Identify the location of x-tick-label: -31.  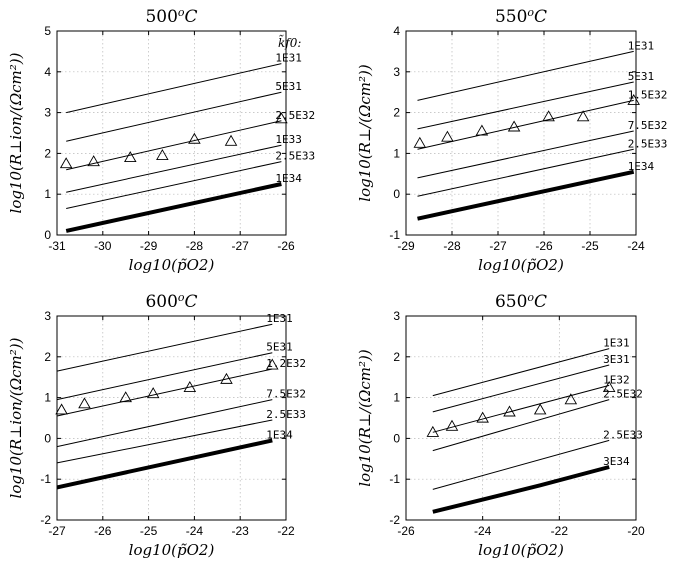
(57, 246).